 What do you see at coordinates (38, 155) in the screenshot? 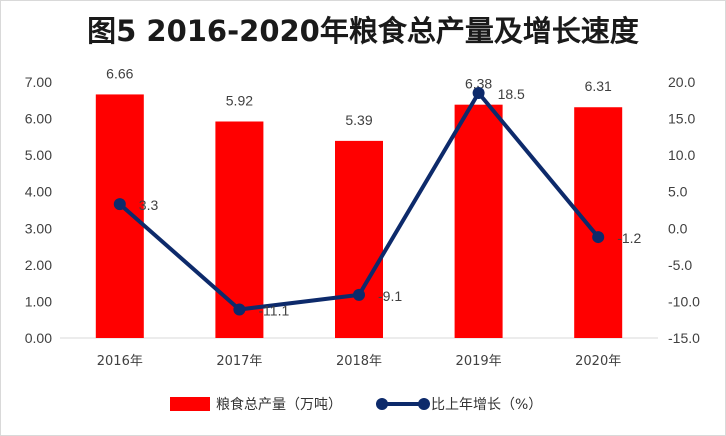
I see `y-left-tick-label: 5.00` at bounding box center [38, 155].